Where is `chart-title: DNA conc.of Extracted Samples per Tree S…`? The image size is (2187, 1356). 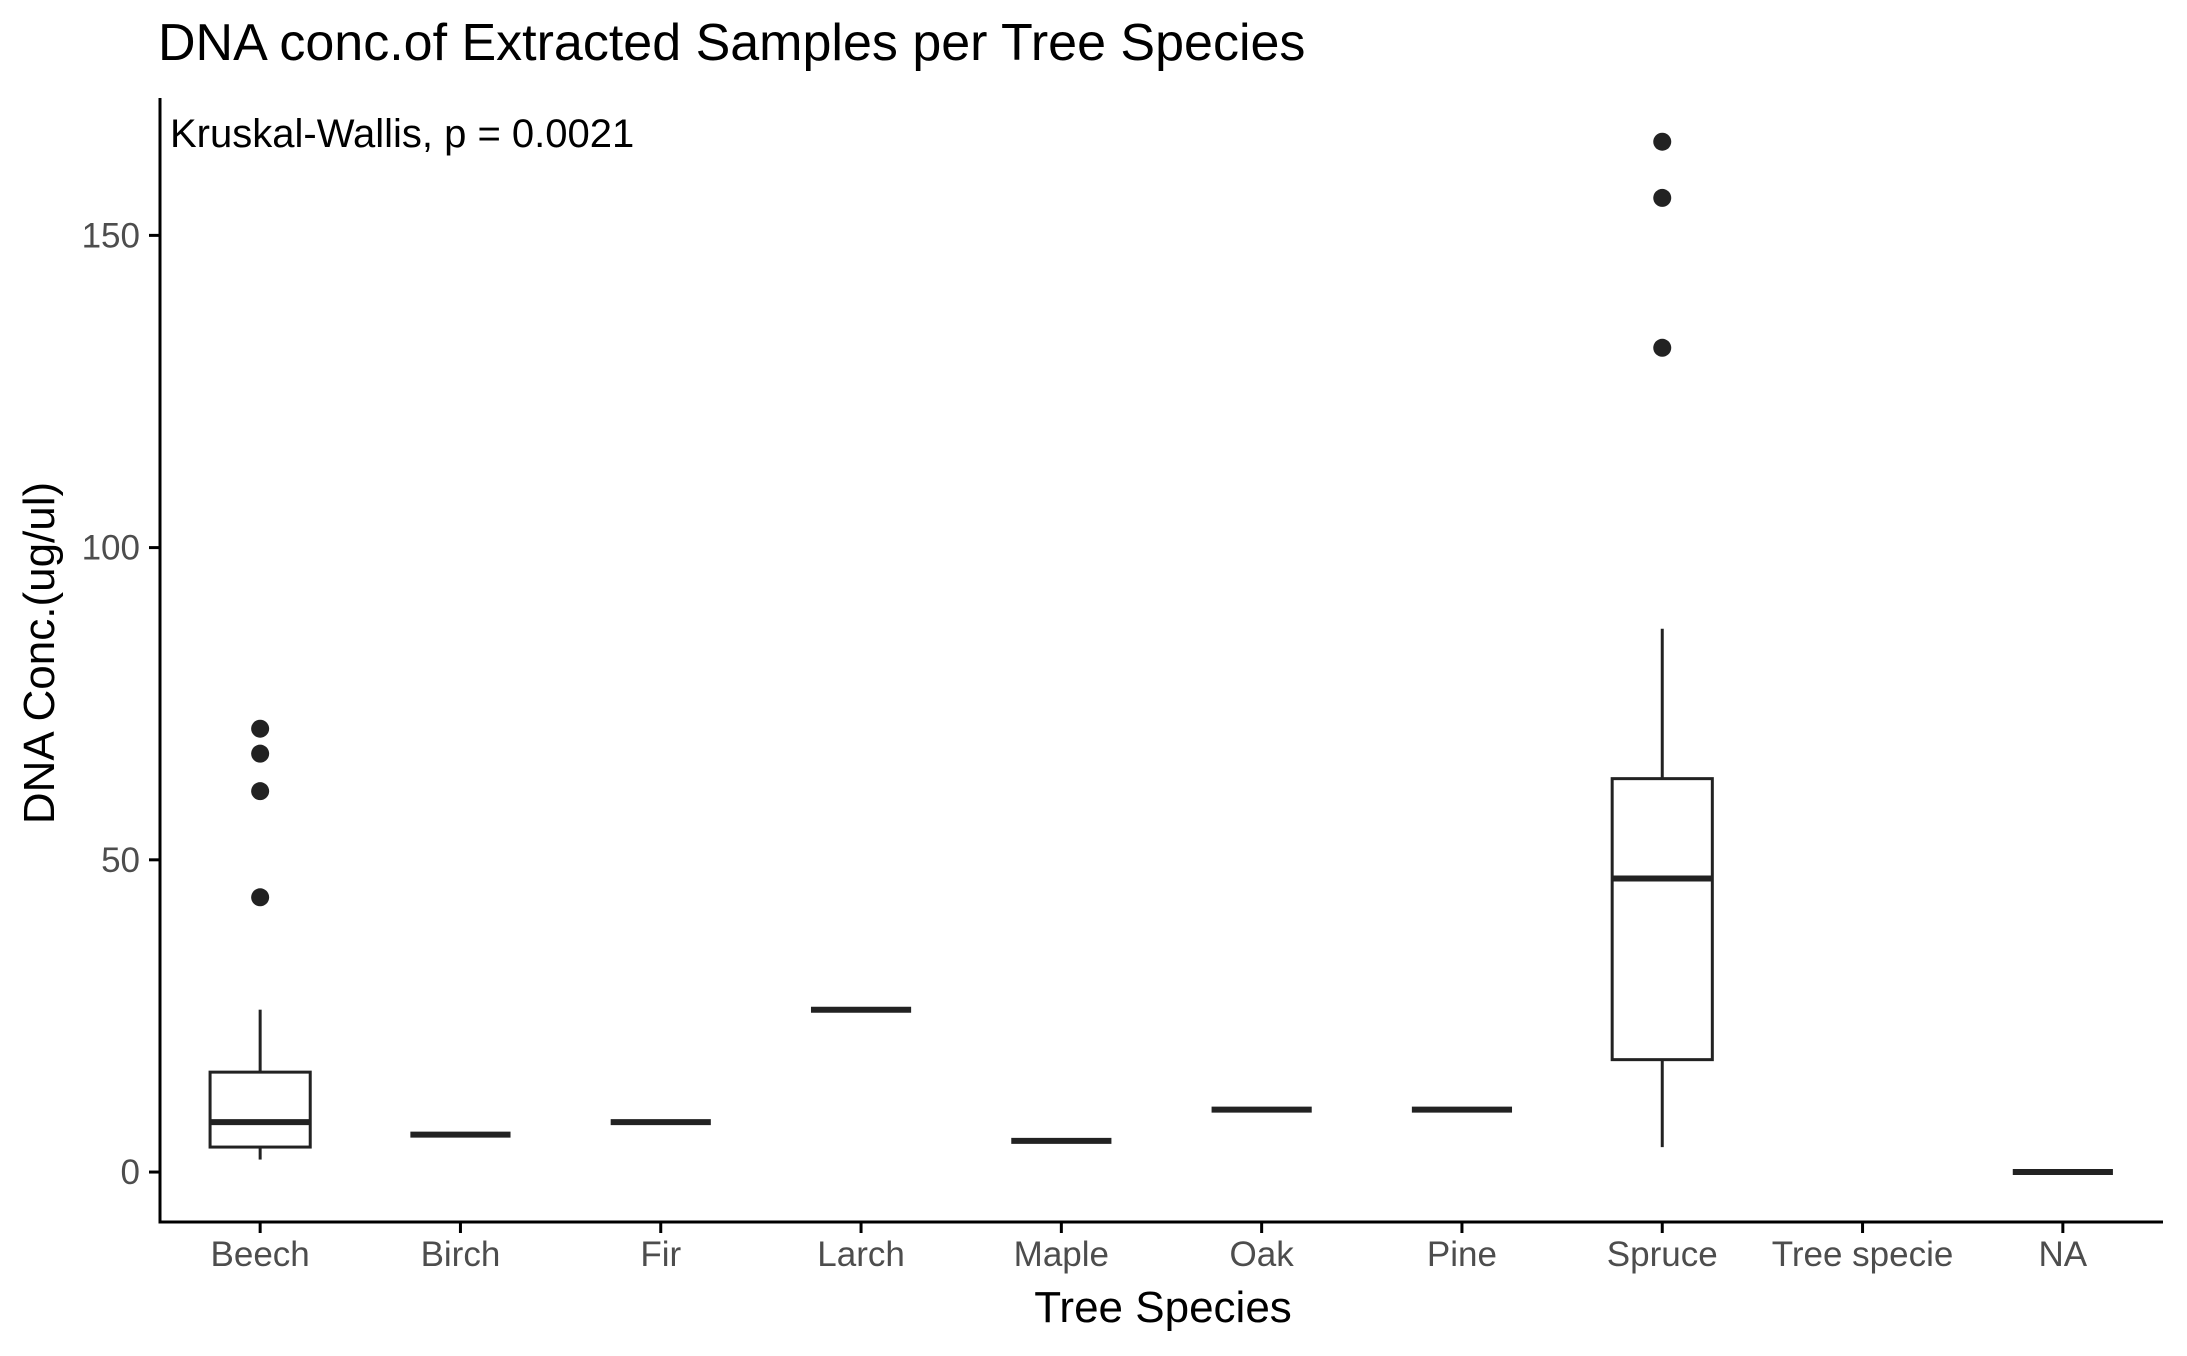 chart-title: DNA conc.of Extracted Samples per Tree S… is located at coordinates (731, 43).